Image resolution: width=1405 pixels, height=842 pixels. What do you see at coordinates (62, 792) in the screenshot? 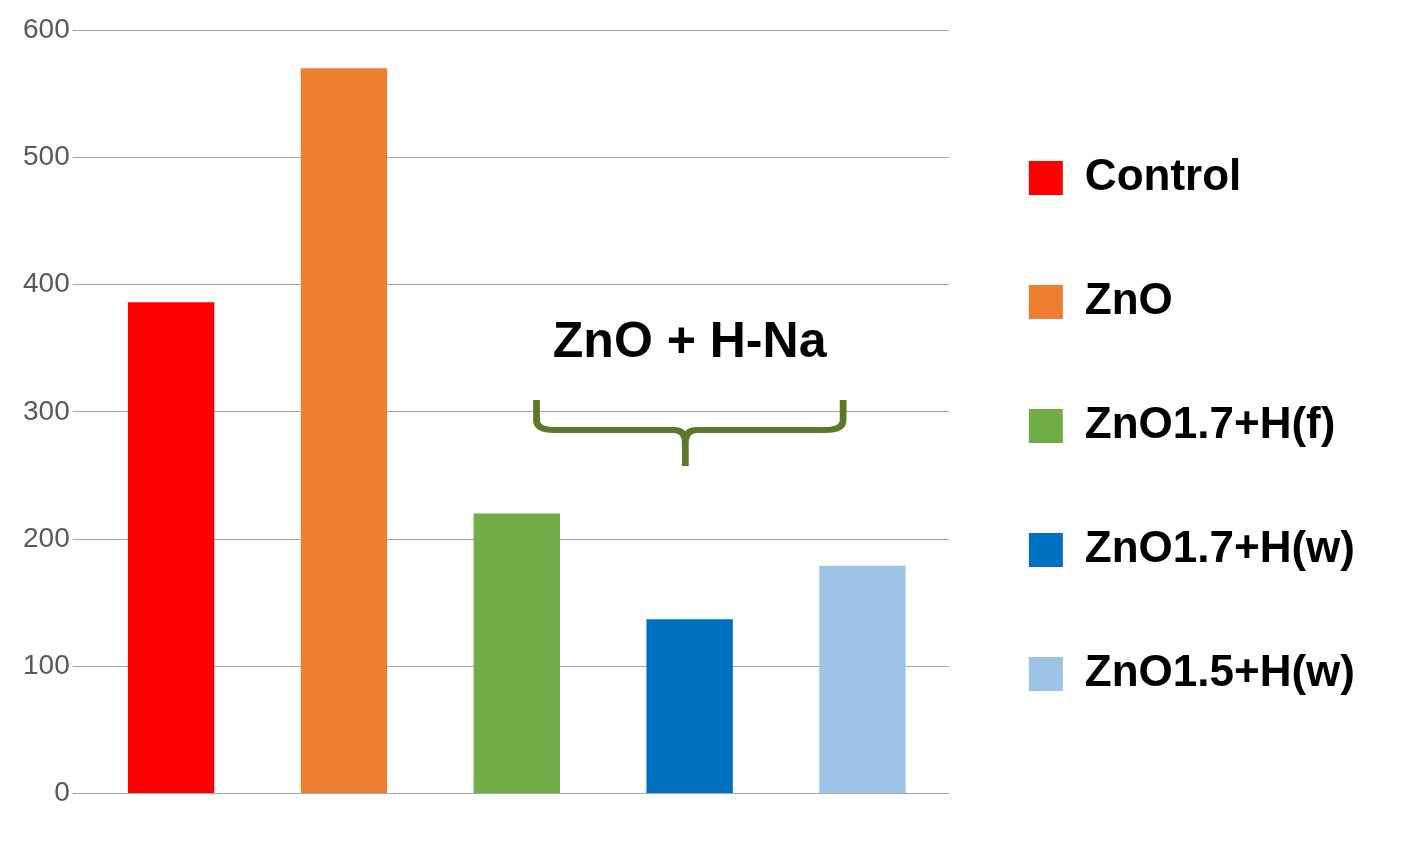
I see `y-tick-label: 0` at bounding box center [62, 792].